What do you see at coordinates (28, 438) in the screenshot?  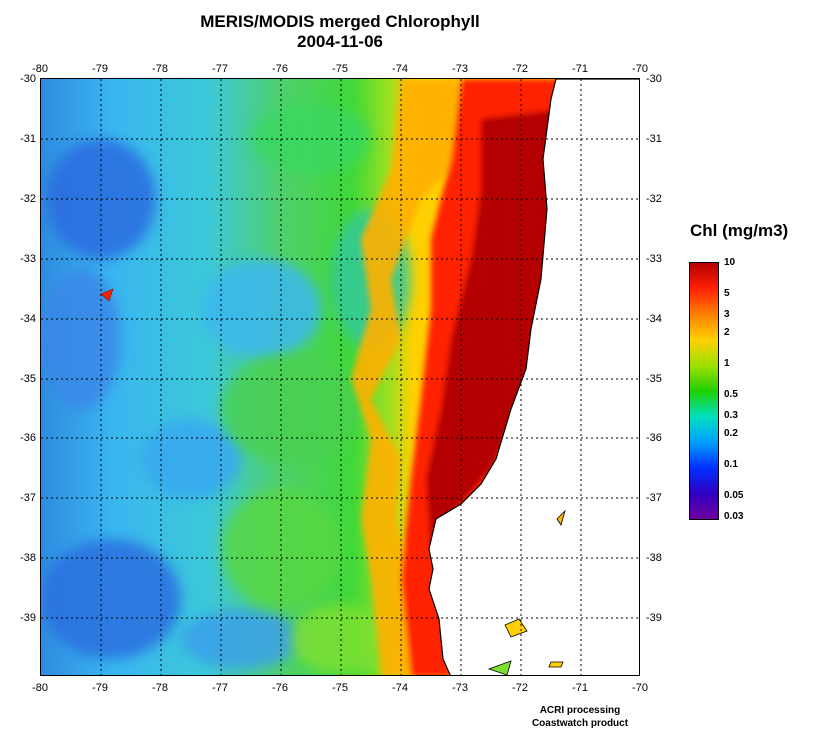 I see `lat-tick-left: -36` at bounding box center [28, 438].